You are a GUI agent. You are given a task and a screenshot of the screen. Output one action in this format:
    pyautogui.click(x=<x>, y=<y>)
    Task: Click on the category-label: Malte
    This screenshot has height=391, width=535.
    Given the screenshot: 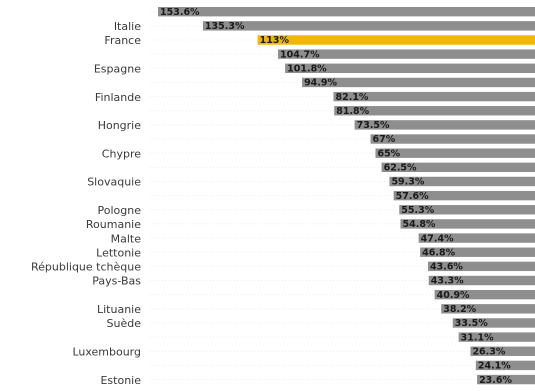 What is the action you would take?
    pyautogui.click(x=126, y=238)
    